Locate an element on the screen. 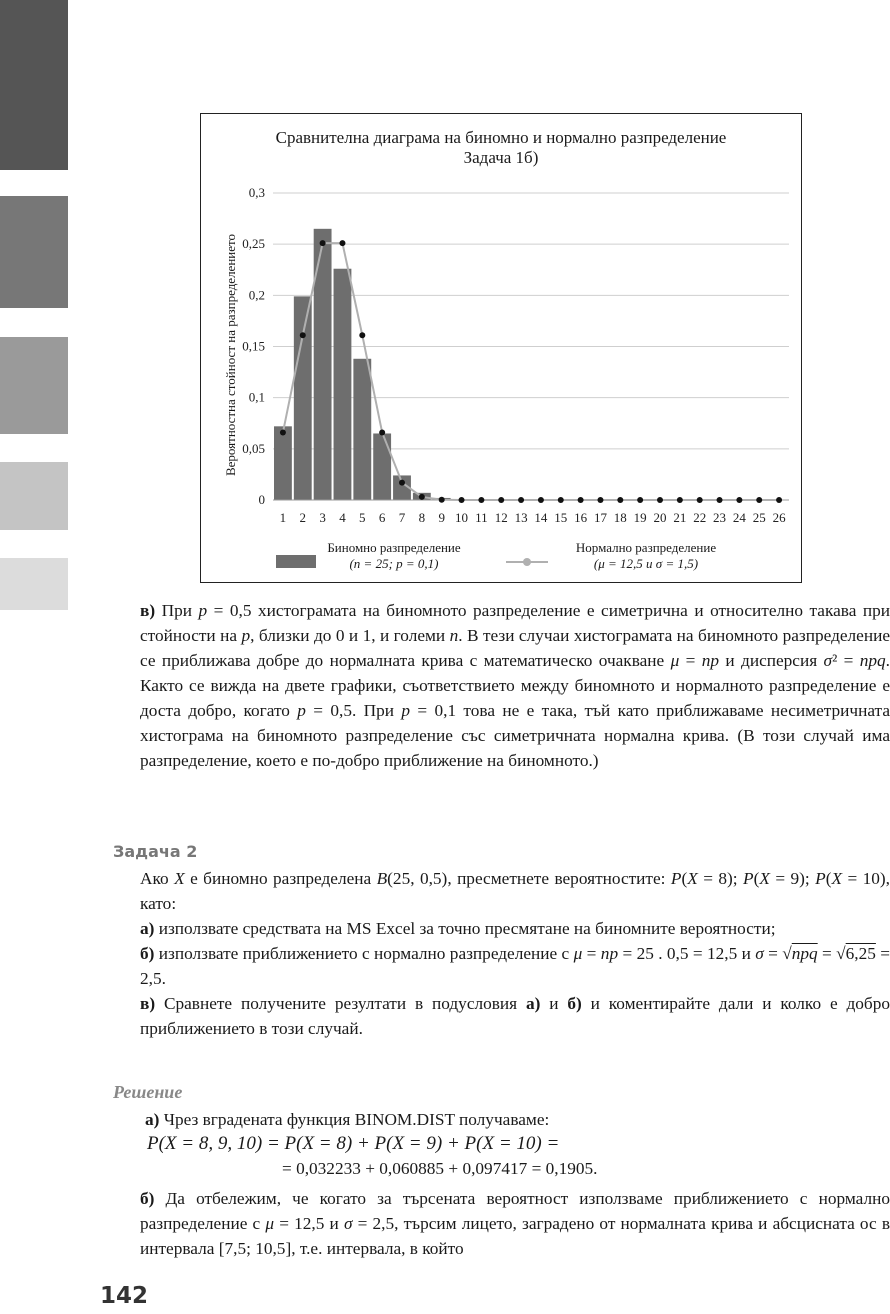 Image resolution: width=890 pixels, height=1314 pixels. x-tick-label: 16 is located at coordinates (581, 517).